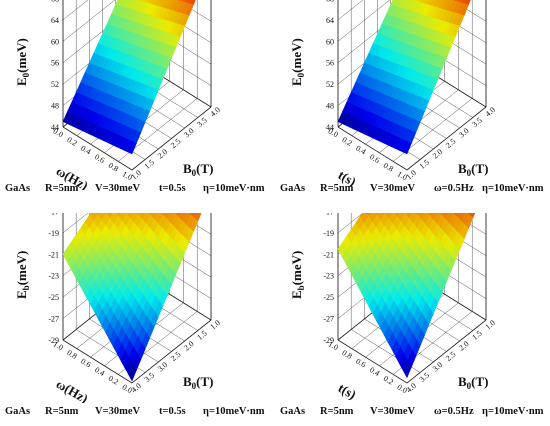 The image size is (550, 426). What do you see at coordinates (26, 287) in the screenshot?
I see `z-label-sub: b` at bounding box center [26, 287].